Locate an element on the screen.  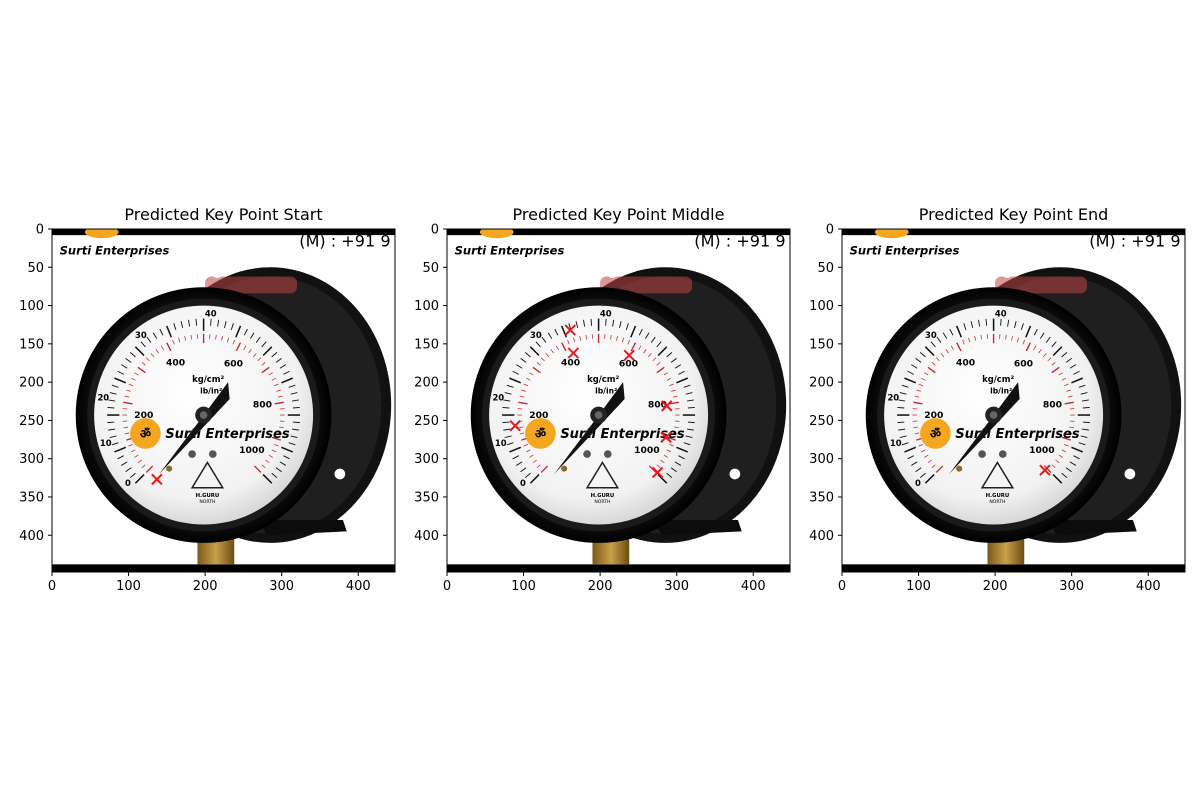
kg-scale-number: 20 is located at coordinates (498, 397).